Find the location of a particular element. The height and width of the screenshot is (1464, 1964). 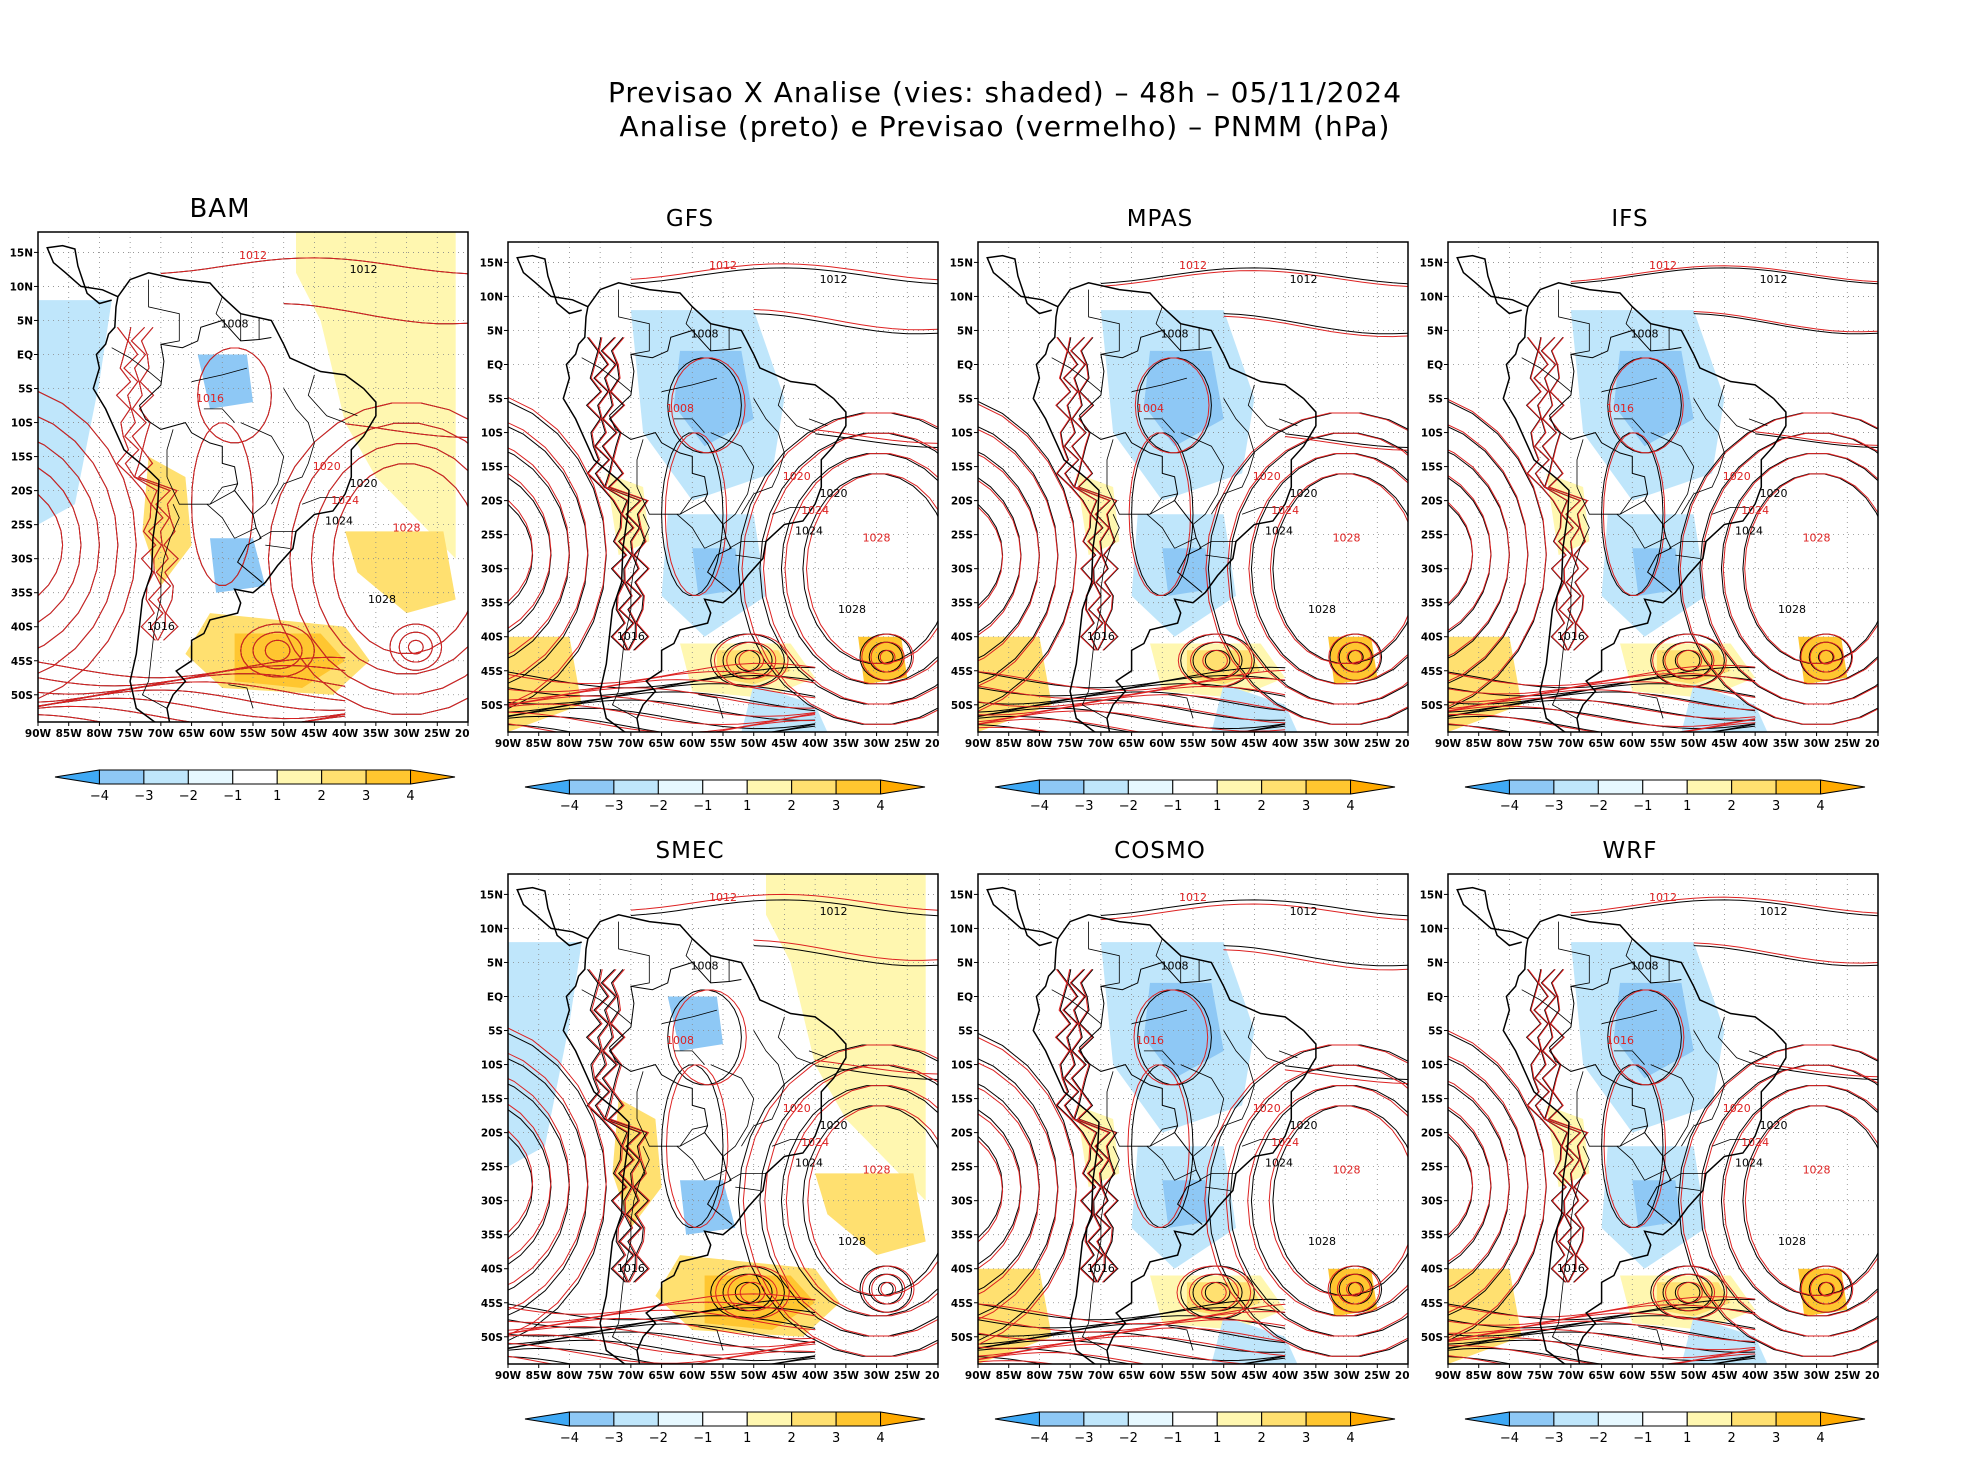

lon-label: 30W is located at coordinates (876, 744).